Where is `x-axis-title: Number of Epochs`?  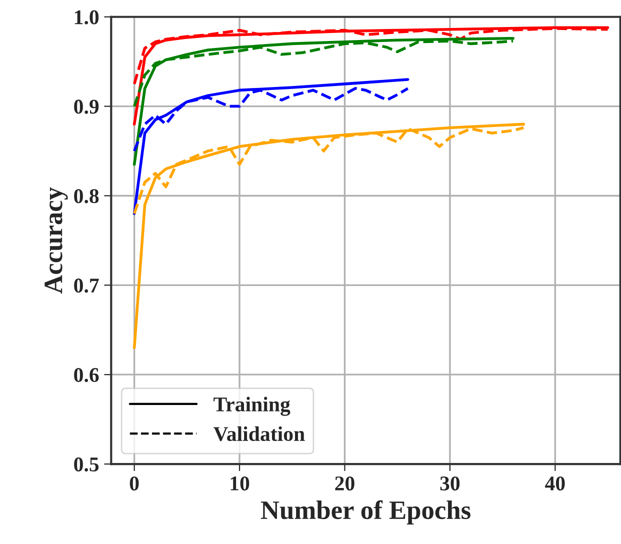 x-axis-title: Number of Epochs is located at coordinates (365, 512).